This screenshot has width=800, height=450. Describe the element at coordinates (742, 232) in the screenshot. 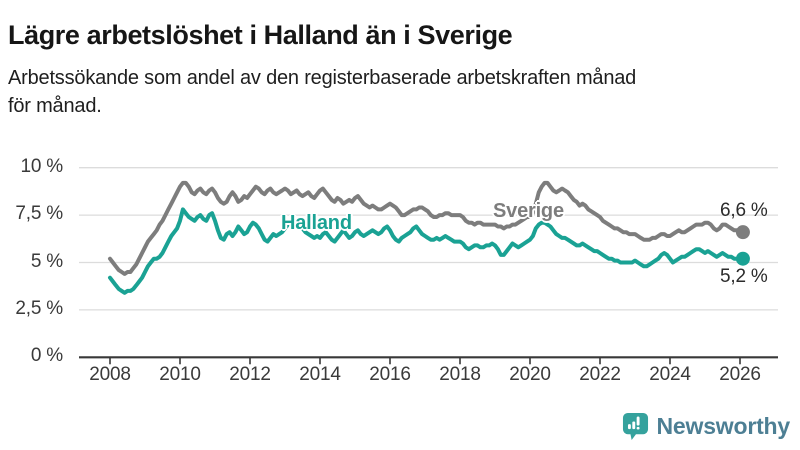

I see `end-dot-sverige` at that location.